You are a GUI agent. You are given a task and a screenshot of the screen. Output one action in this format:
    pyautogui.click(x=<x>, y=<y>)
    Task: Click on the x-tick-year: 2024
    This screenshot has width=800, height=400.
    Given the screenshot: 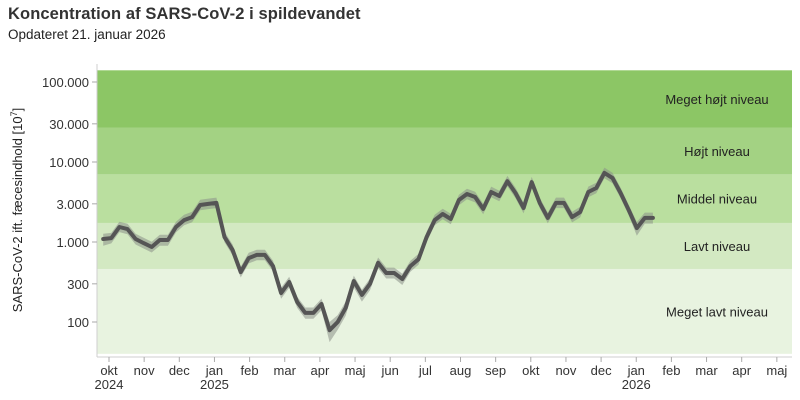 What is the action you would take?
    pyautogui.click(x=109, y=384)
    